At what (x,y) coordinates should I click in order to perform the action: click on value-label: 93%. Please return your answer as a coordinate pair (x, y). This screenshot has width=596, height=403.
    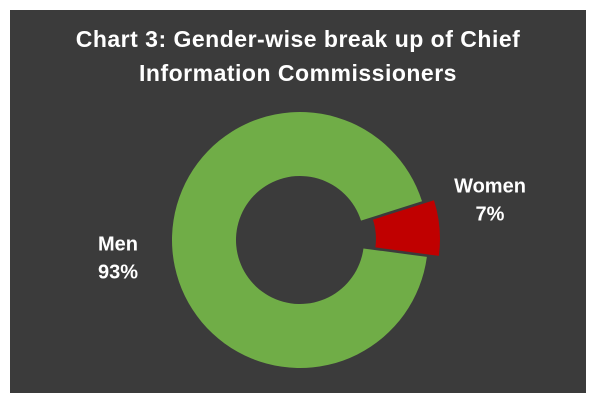
    Looking at the image, I should click on (118, 272).